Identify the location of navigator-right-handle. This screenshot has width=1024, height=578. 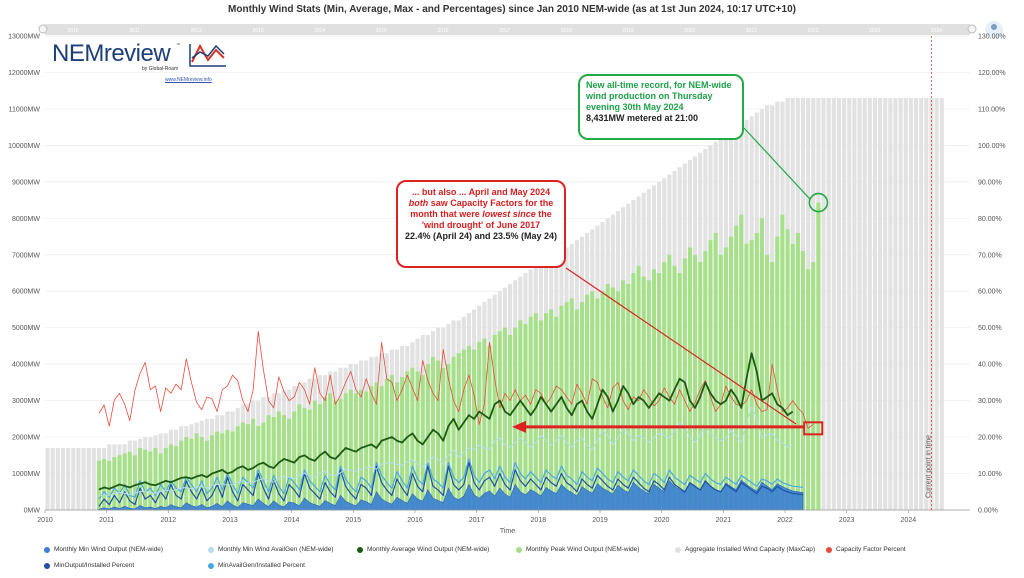
(972, 29).